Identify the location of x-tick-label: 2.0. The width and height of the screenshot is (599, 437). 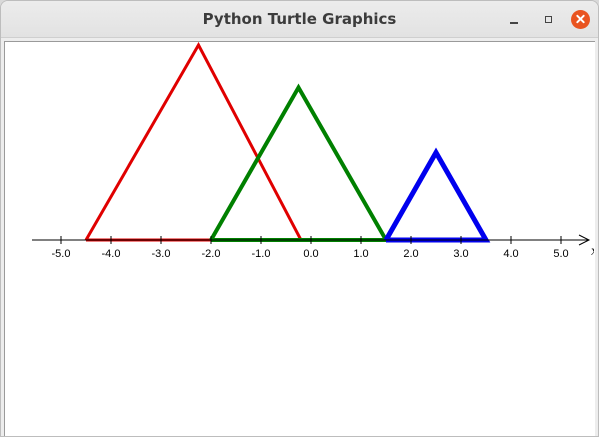
(410, 254).